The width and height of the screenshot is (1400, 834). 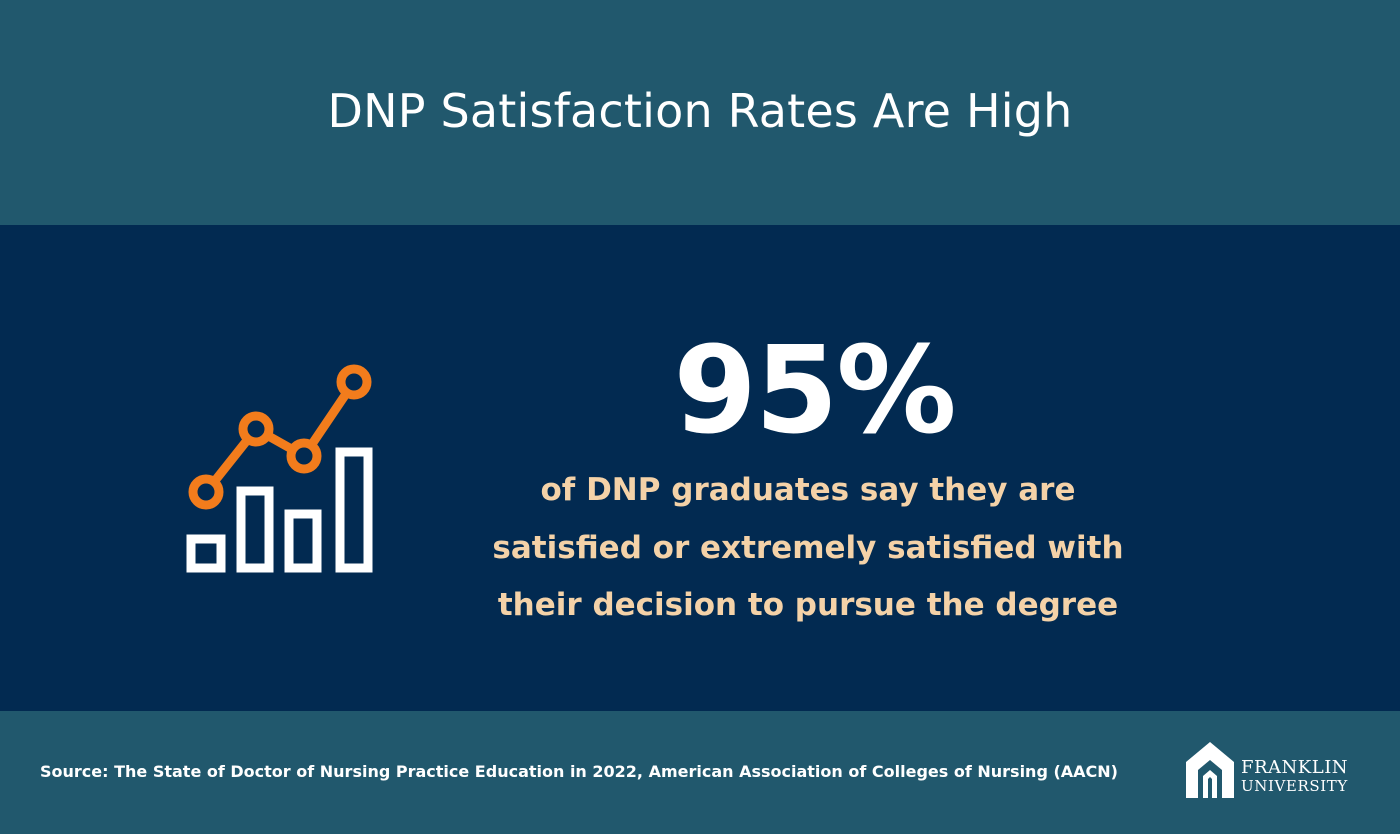 I want to click on stat-description-line: of DNP graduates say they are, so click(x=808, y=490).